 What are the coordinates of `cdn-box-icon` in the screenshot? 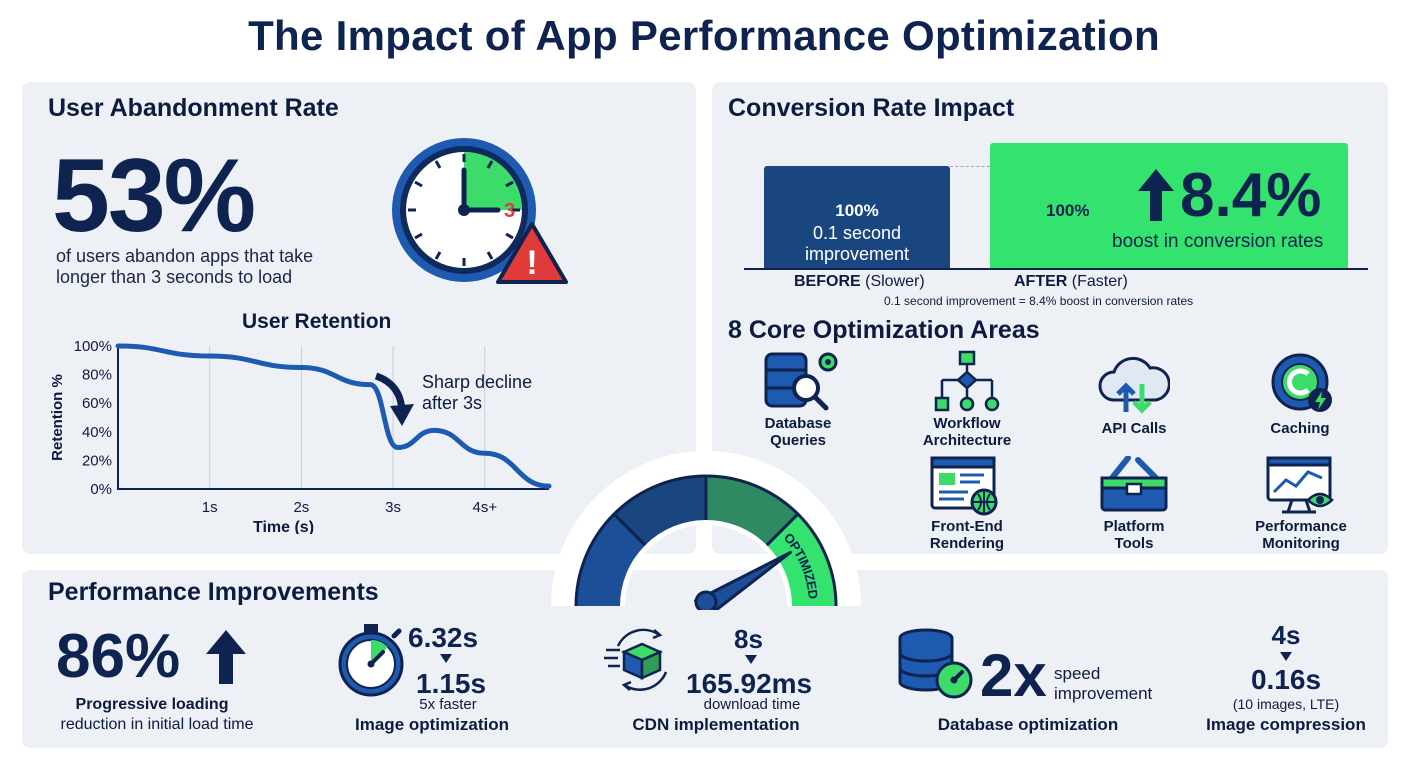 It's located at (636, 659).